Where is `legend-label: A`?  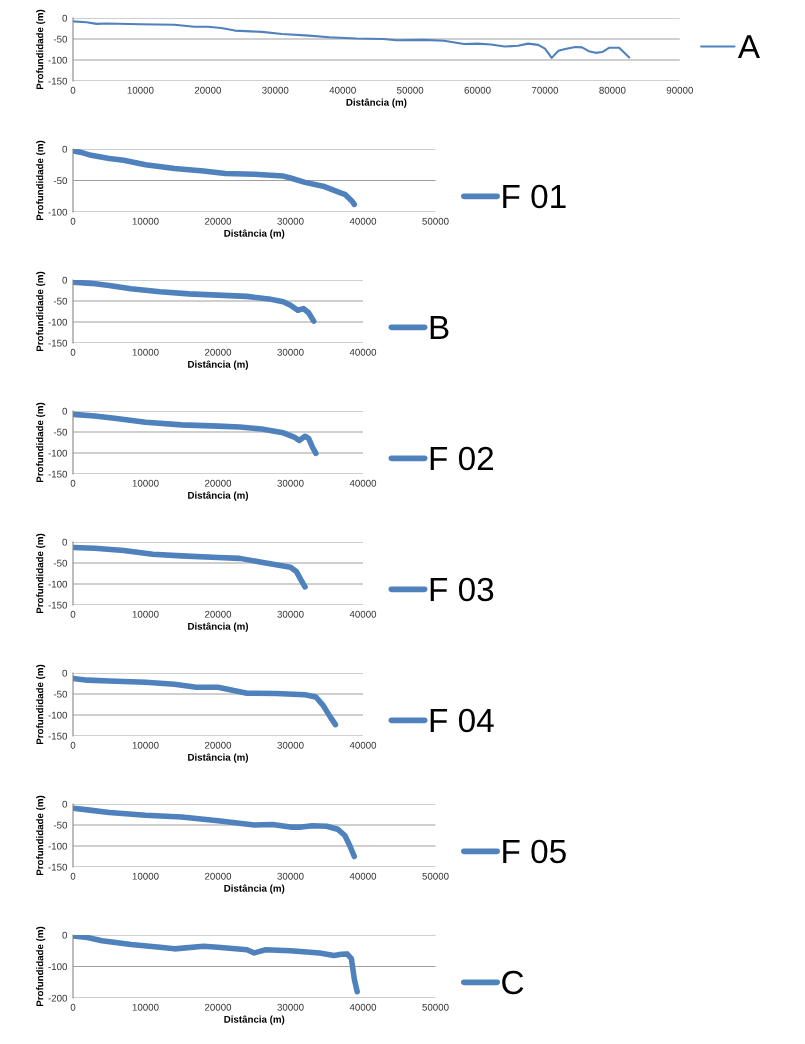 legend-label: A is located at coordinates (748, 47).